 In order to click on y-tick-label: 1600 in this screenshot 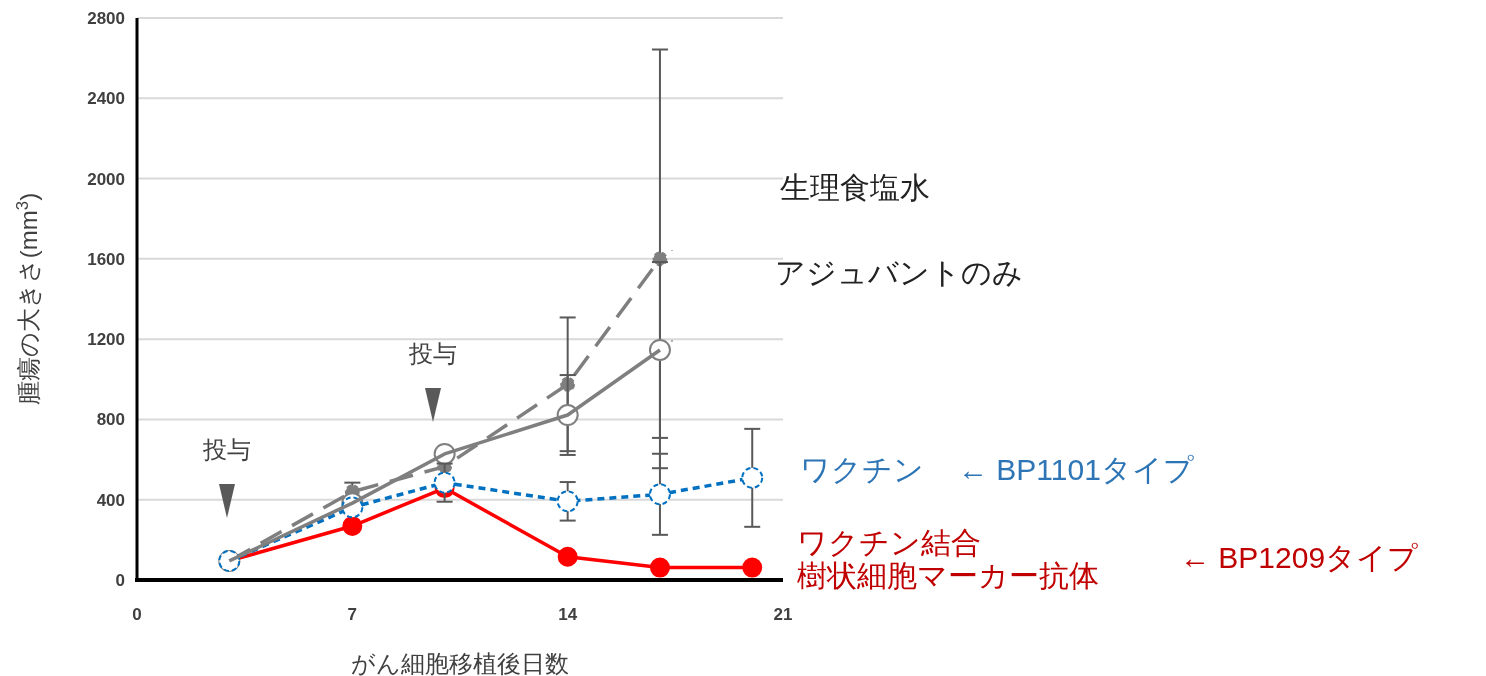, I will do `click(106, 259)`.